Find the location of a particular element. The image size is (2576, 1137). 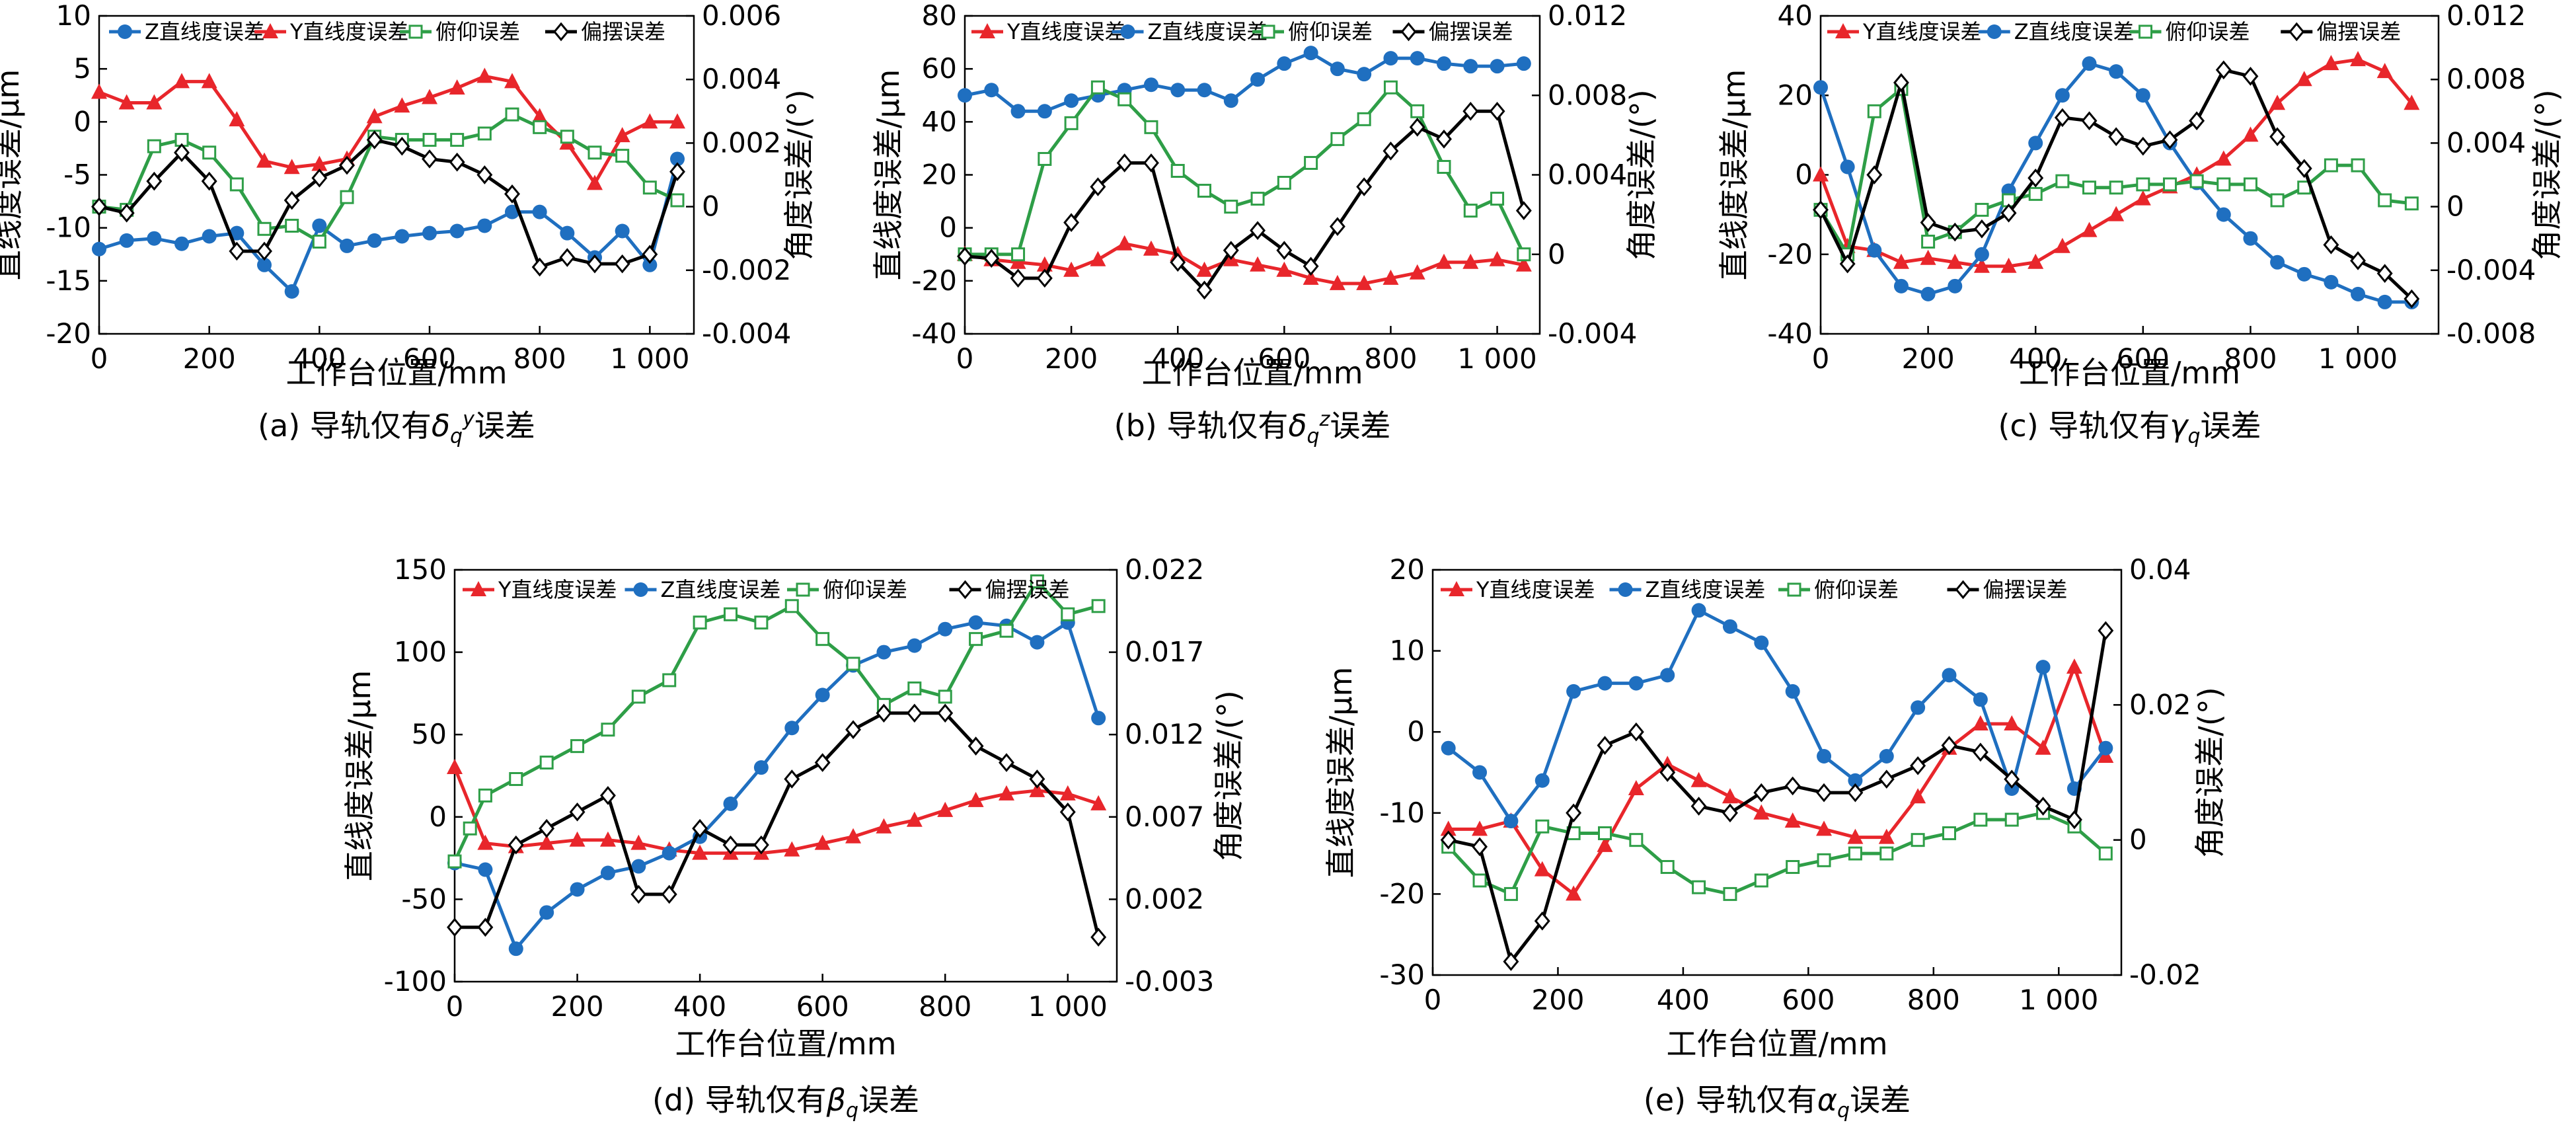

x-tick-label: 200 is located at coordinates (1071, 358).